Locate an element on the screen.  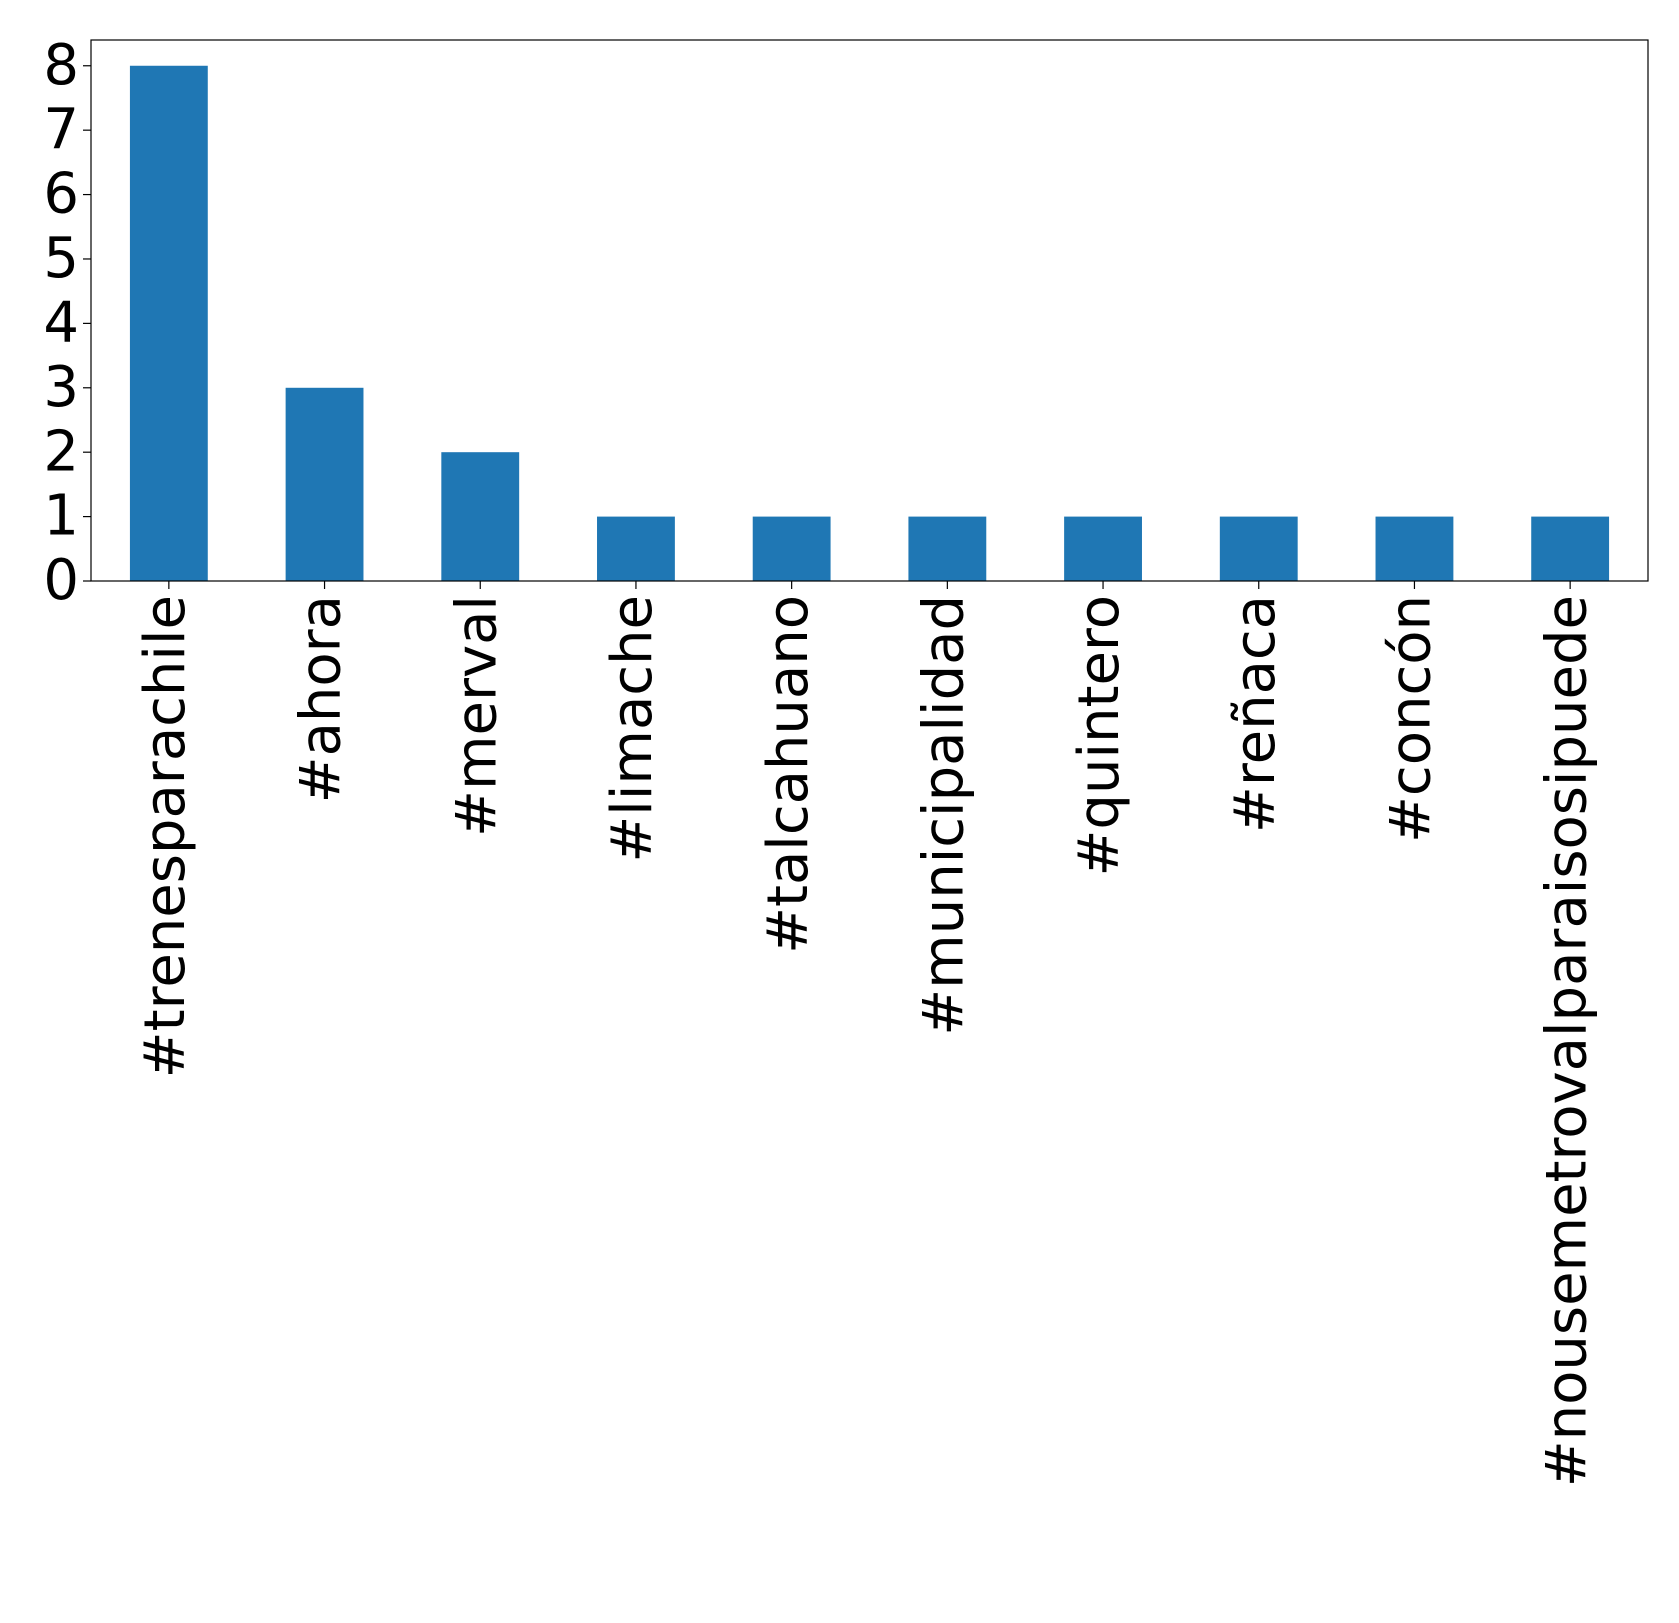
x-tick-label: #reñaca is located at coordinates (1255, 714).